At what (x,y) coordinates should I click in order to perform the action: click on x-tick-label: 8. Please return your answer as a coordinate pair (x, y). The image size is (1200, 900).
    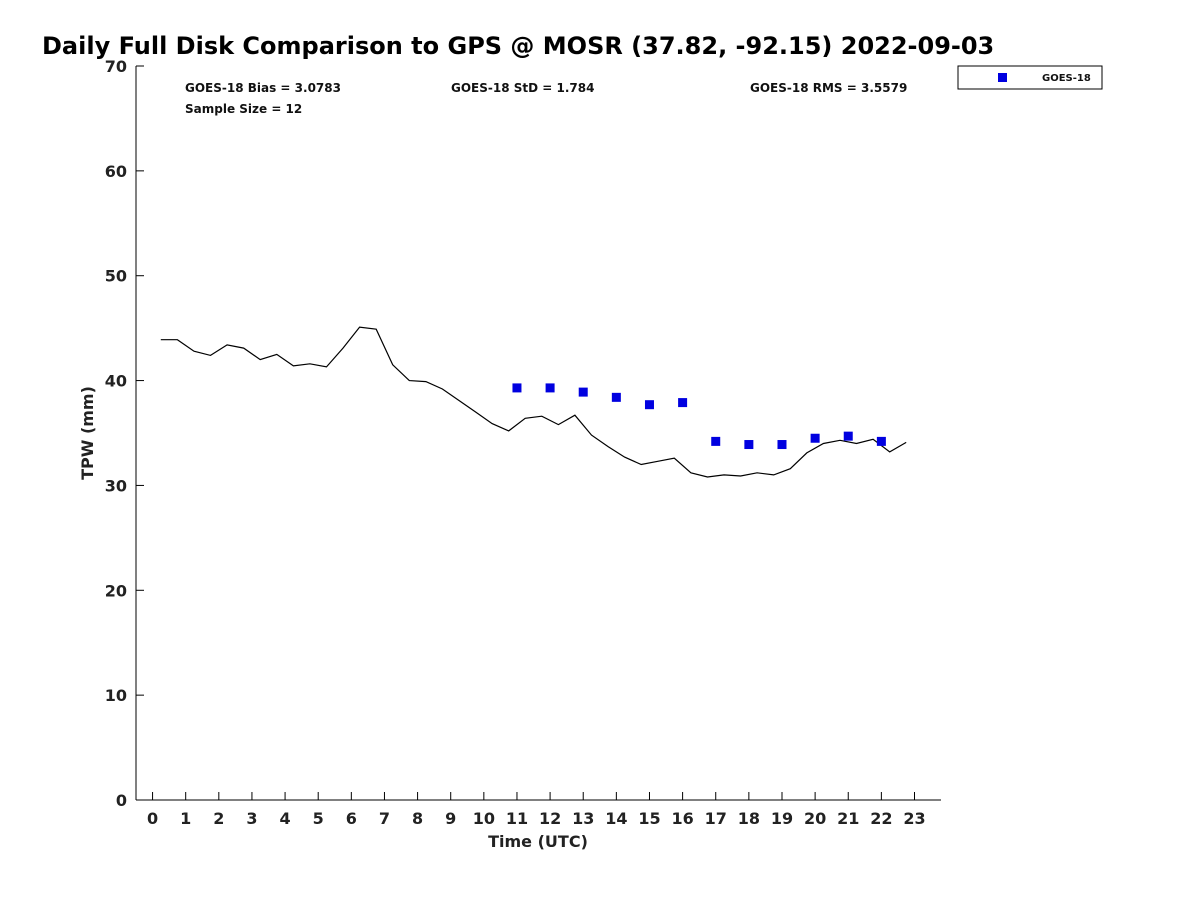
    Looking at the image, I should click on (417, 818).